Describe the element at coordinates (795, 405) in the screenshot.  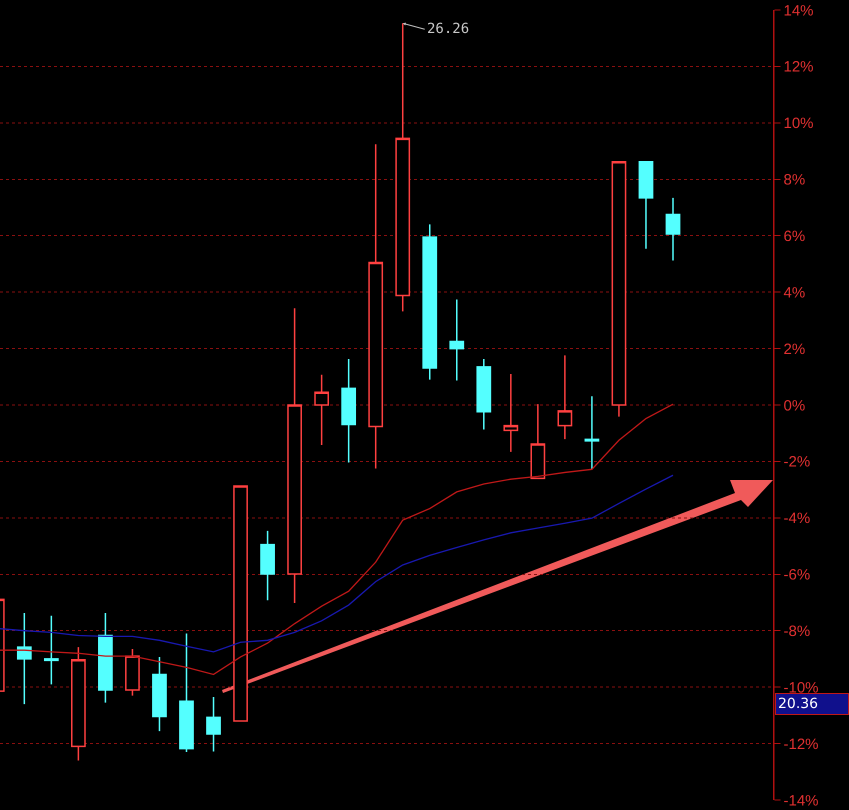
I see `y-tick-label: 0%` at that location.